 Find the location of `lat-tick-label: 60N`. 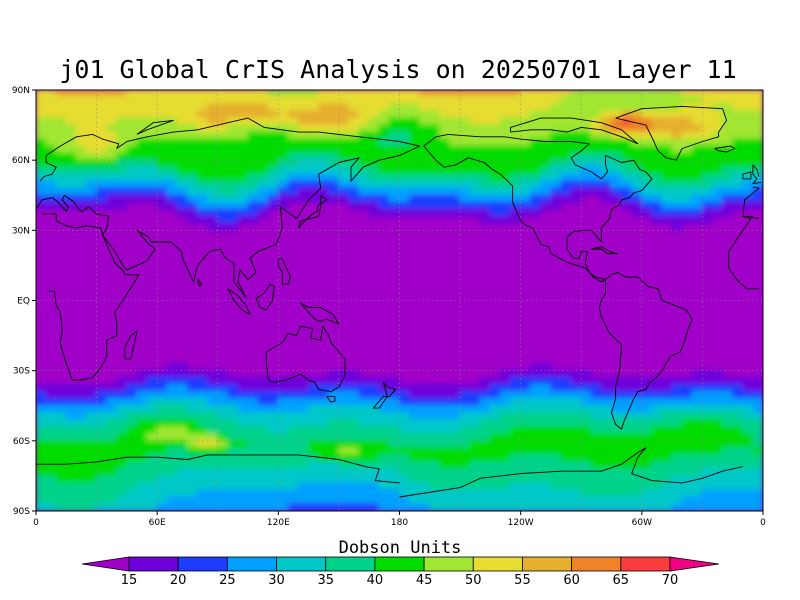

lat-tick-label: 60N is located at coordinates (21, 161).